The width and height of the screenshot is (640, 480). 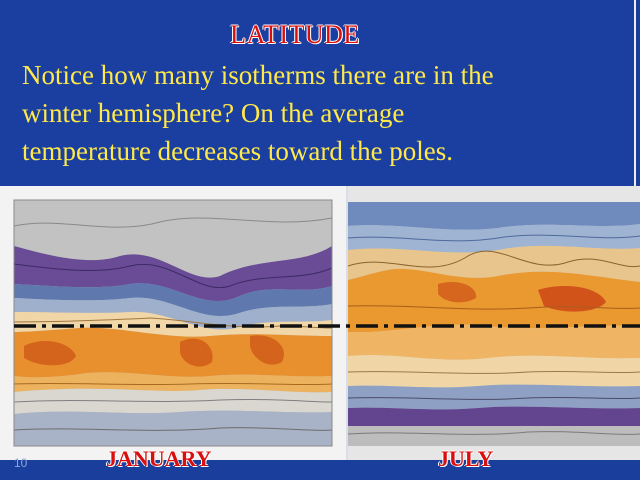 I want to click on slide-title: LATITUDE, so click(x=295, y=34).